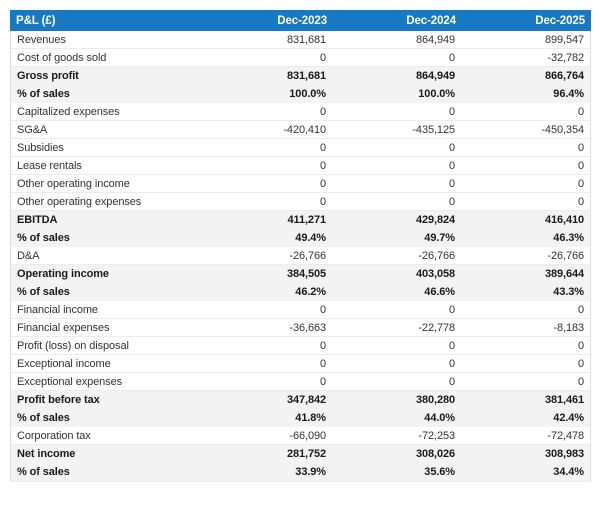  Describe the element at coordinates (564, 76) in the screenshot. I see `cell-value: 866,764` at that location.